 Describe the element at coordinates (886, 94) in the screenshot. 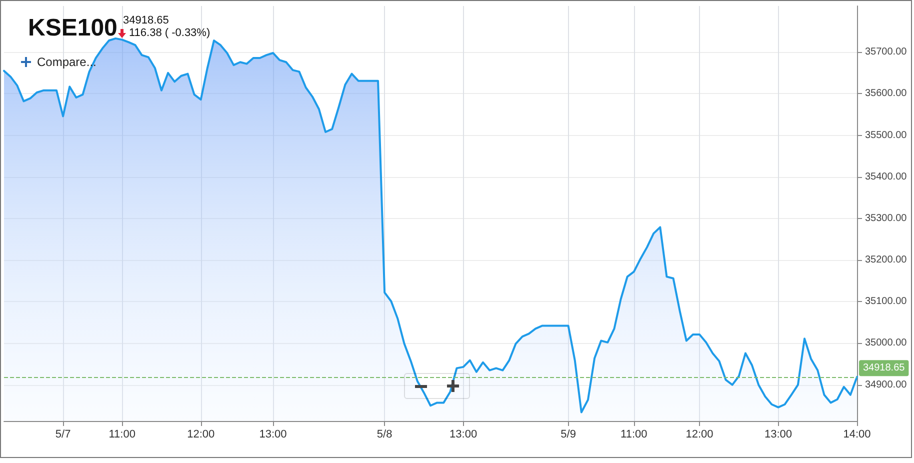

I see `y-tick-label: 35600.00` at that location.